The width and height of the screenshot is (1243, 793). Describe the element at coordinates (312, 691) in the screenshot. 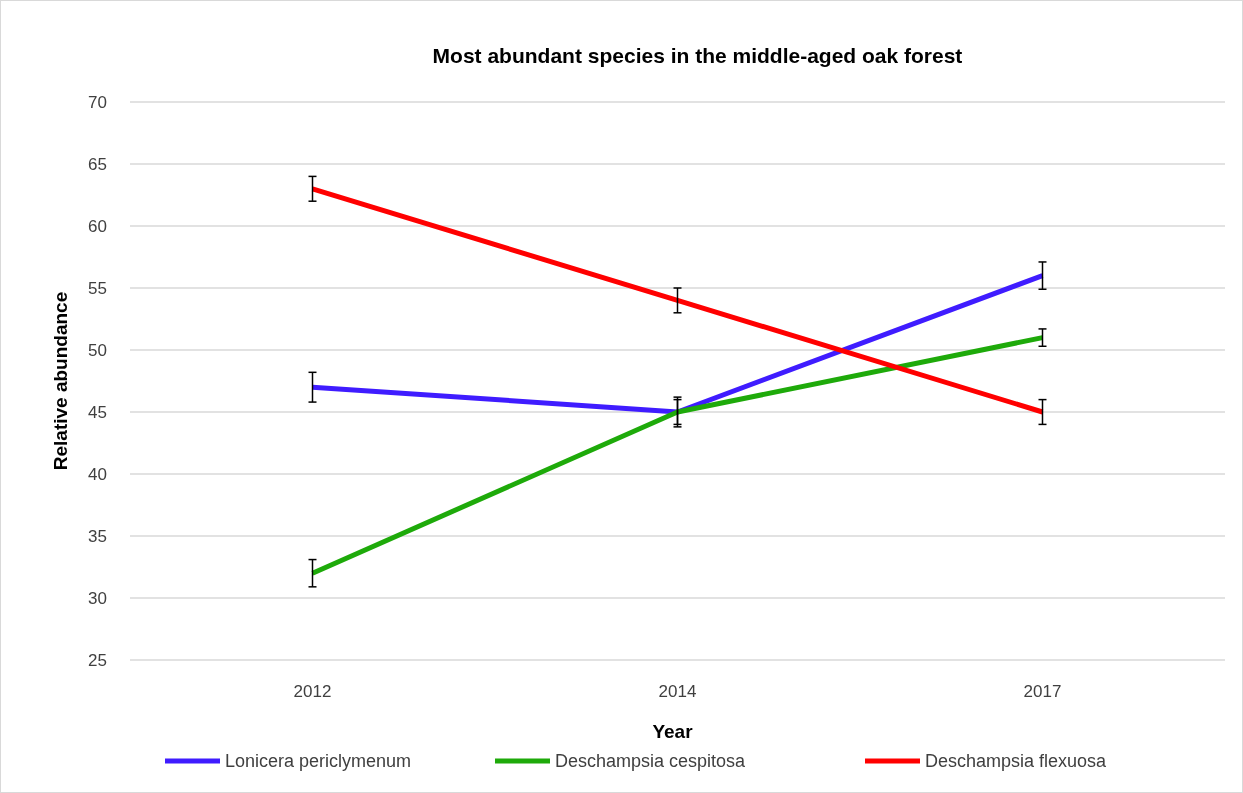

I see `x-tick-label: 2012` at that location.